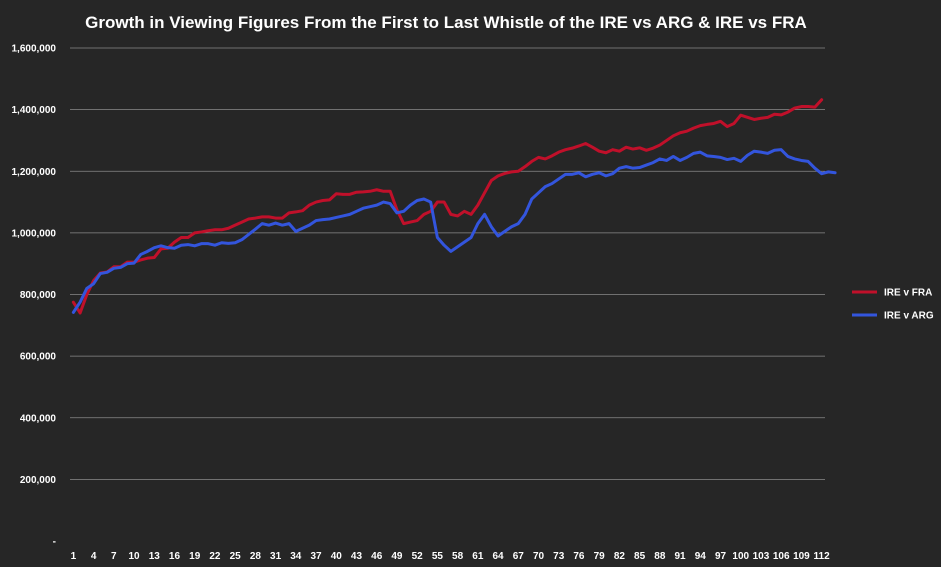 The height and width of the screenshot is (567, 941). I want to click on x-tick-label: 1, so click(74, 556).